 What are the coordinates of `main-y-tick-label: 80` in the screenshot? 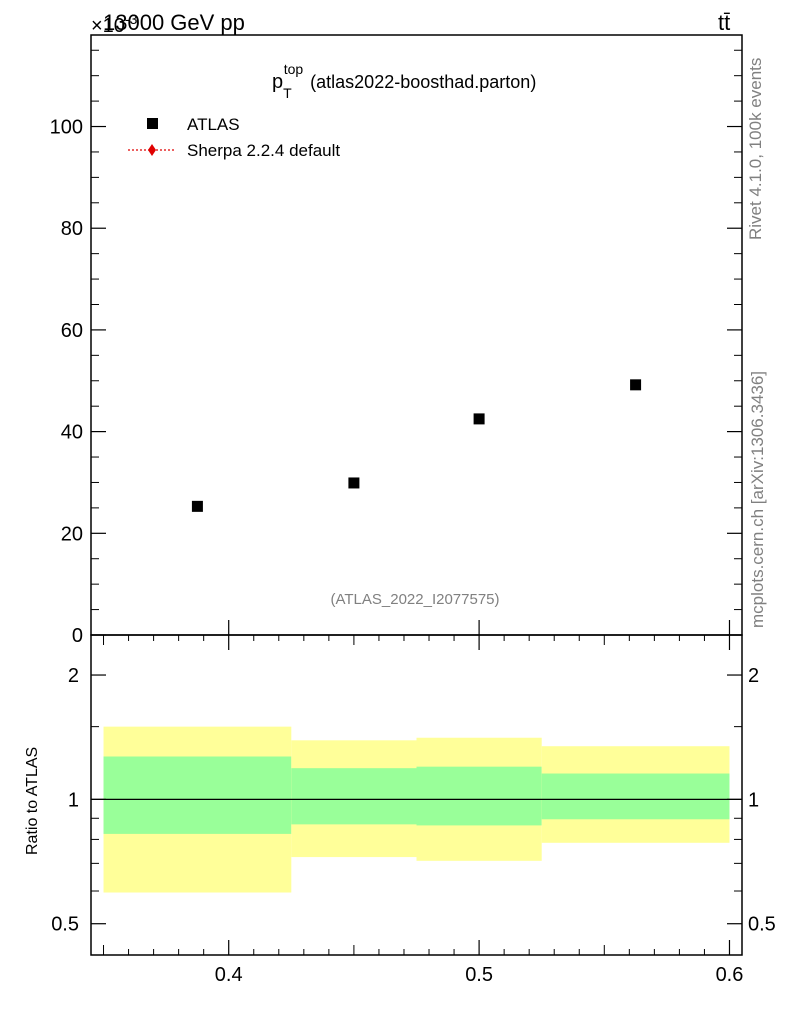 It's located at (72, 229).